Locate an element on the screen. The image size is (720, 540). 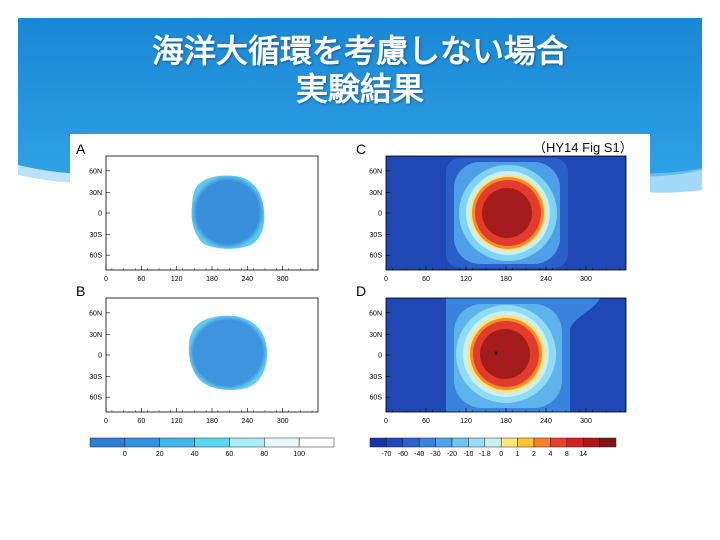
cbar-right-label: 1 is located at coordinates (518, 454).